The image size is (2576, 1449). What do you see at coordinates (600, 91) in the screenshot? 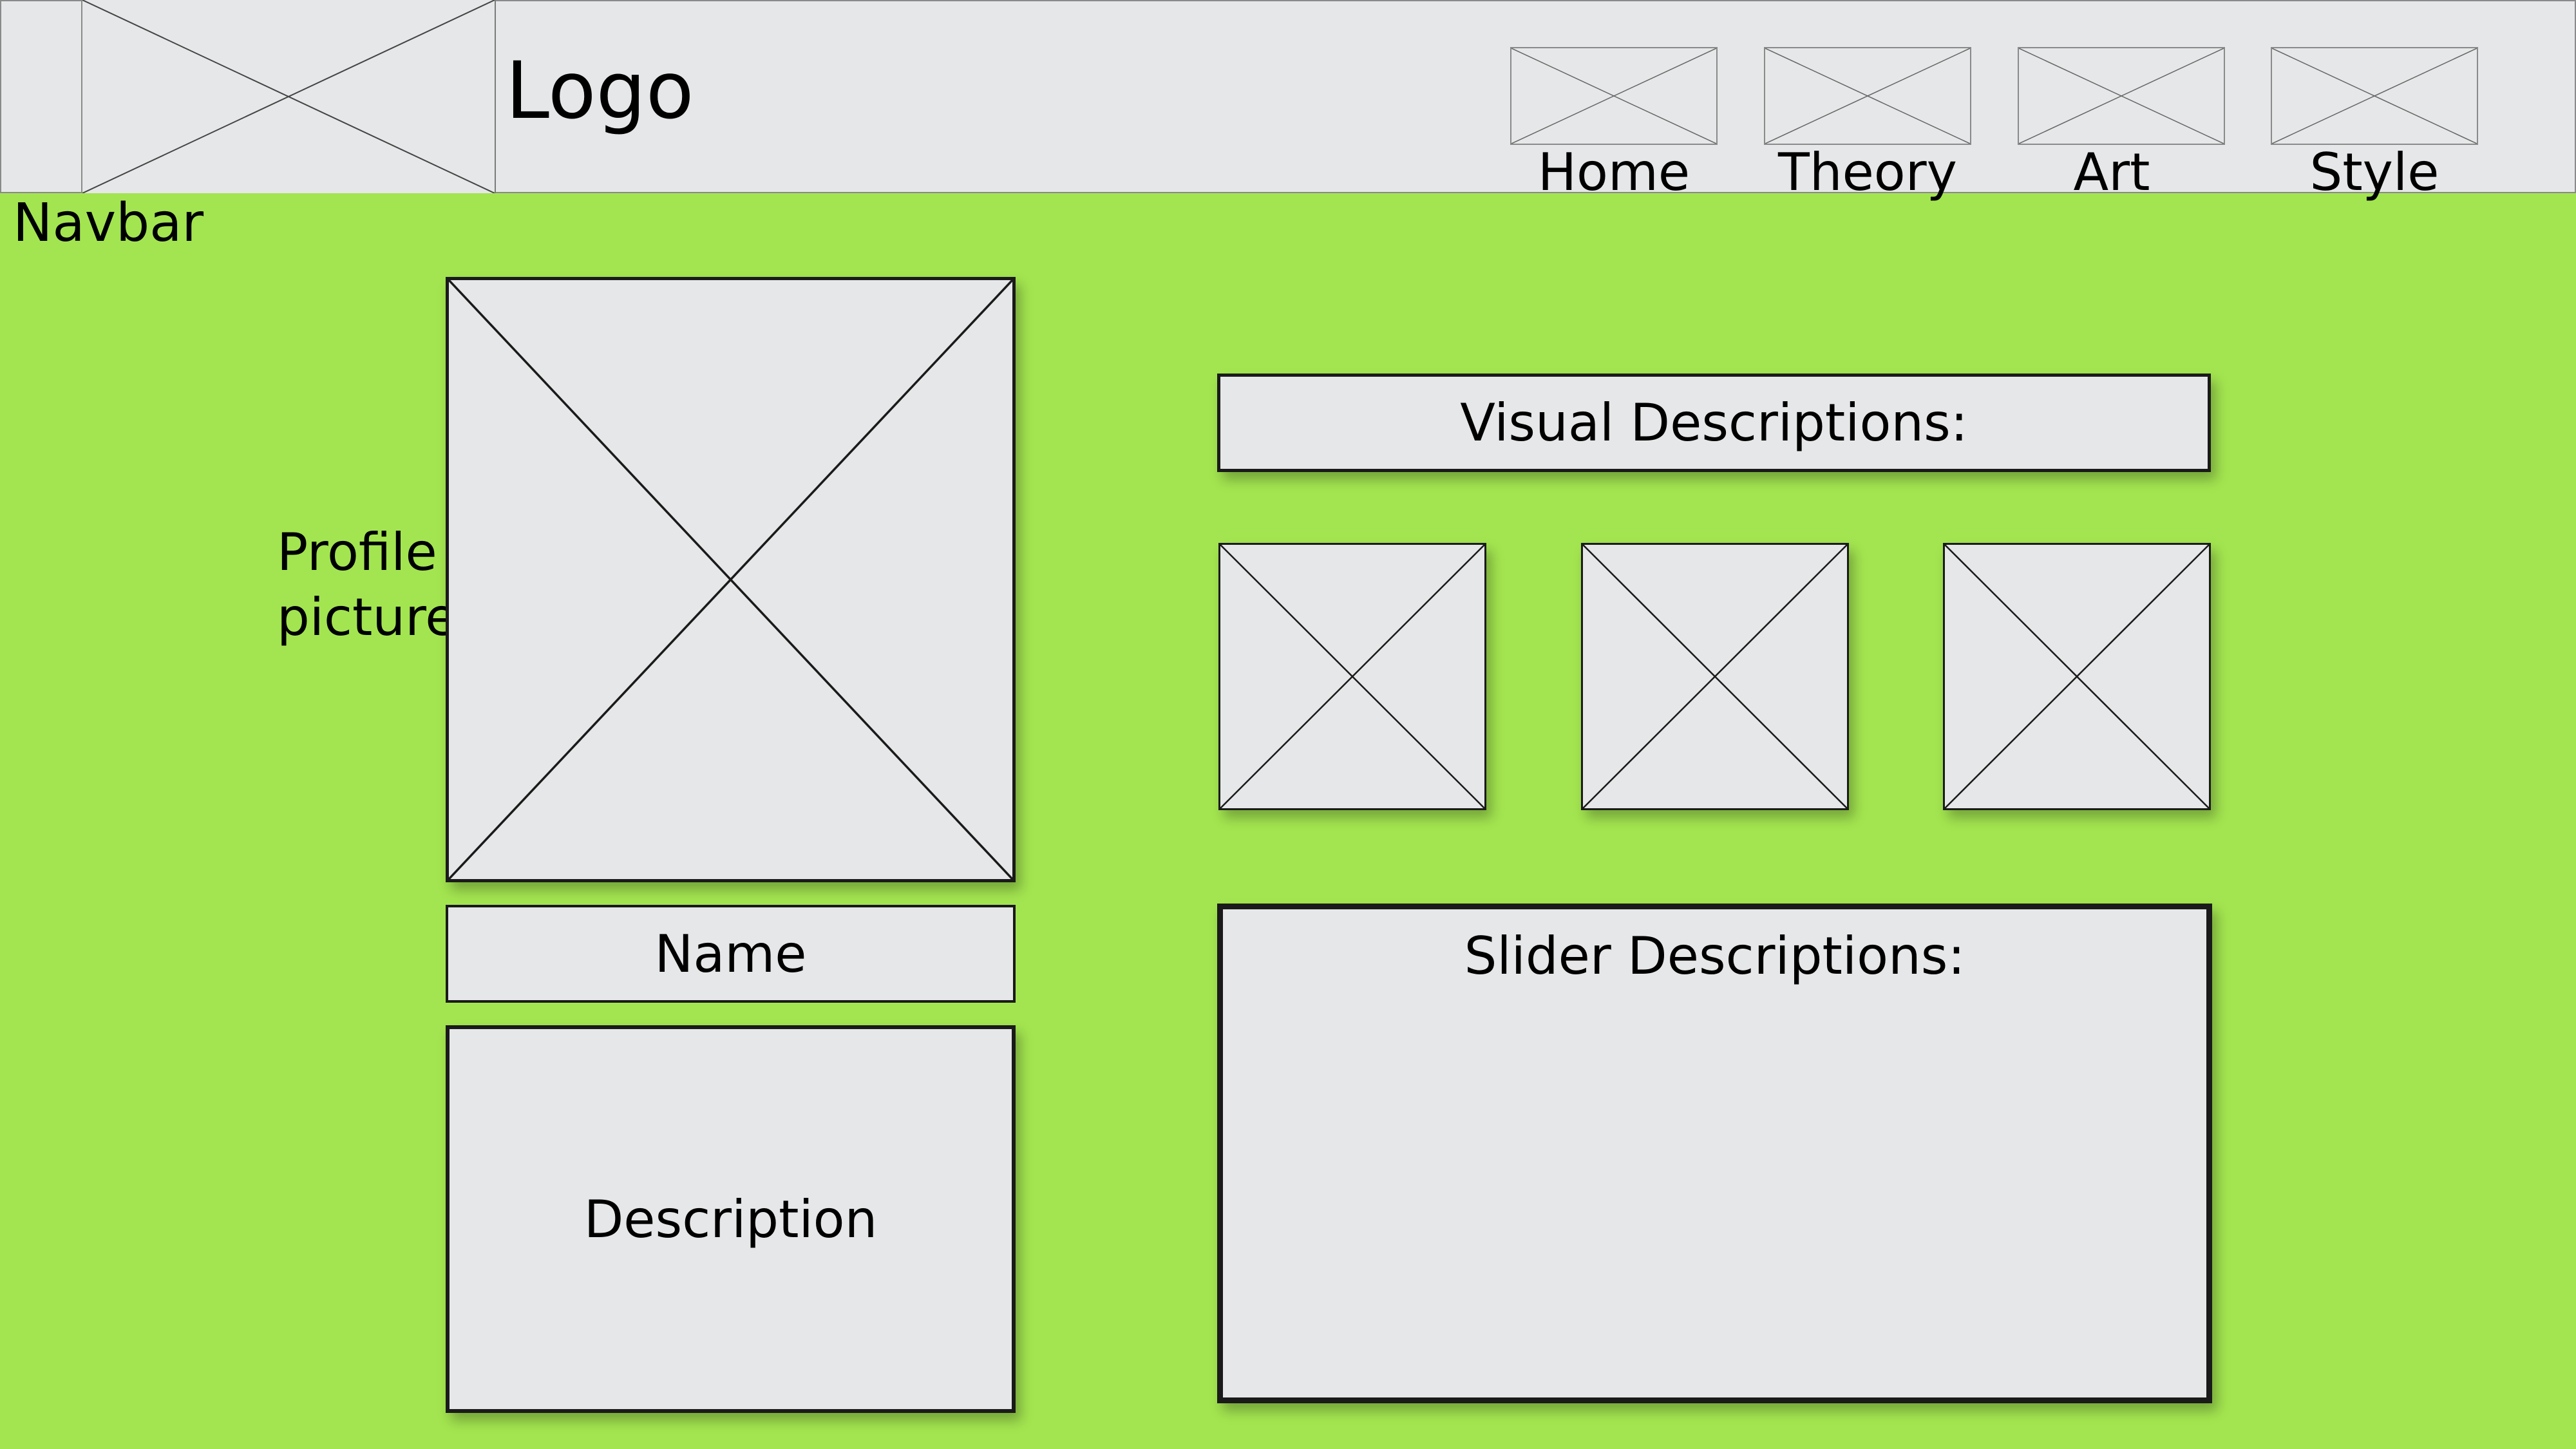
I see `logo-text: Logo` at bounding box center [600, 91].